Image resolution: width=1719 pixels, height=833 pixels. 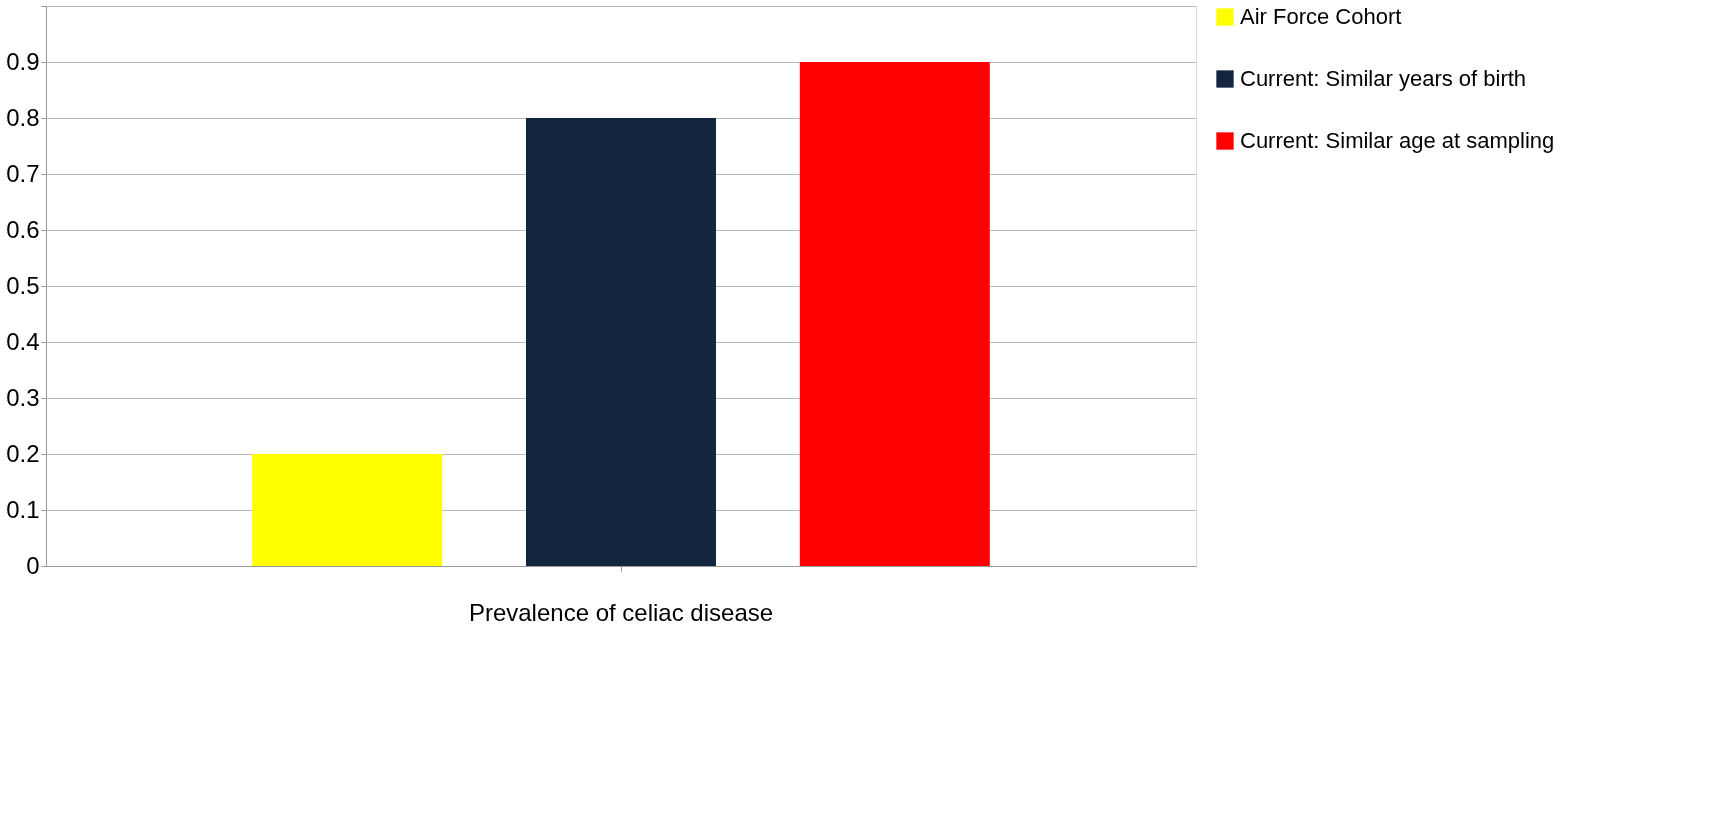 I want to click on y-tick-label: 0.7, so click(x=23, y=173).